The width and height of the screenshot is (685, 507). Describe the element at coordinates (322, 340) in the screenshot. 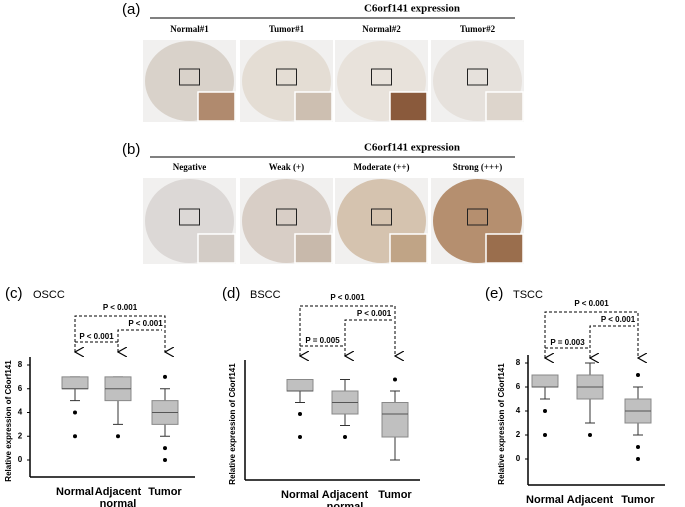

I see `p-value: P = 0.005` at that location.